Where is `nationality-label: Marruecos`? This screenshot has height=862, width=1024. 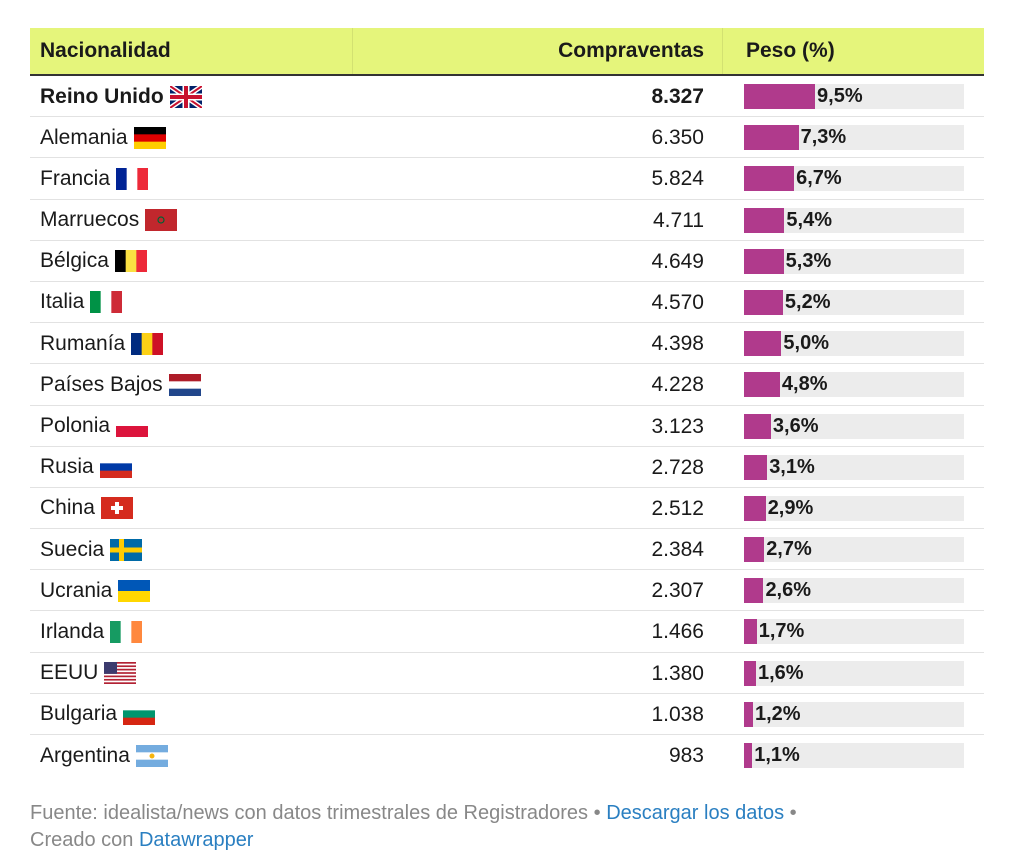
nationality-label: Marruecos is located at coordinates (90, 220).